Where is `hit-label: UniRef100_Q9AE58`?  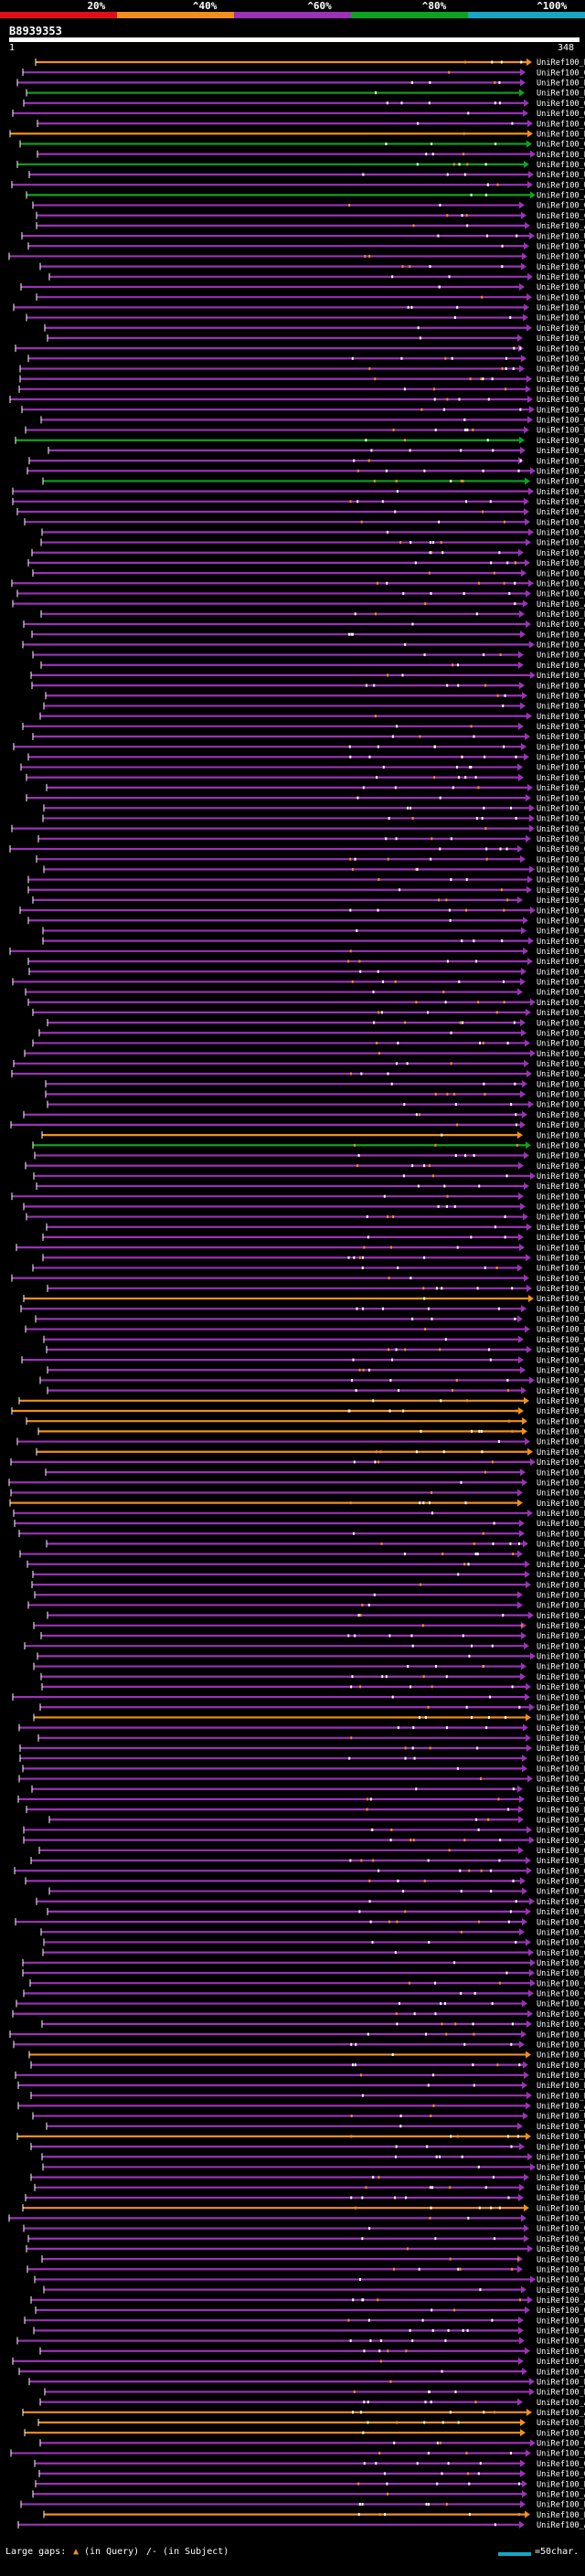
hit-label: UniRef100_Q9AE58 is located at coordinates (561, 911).